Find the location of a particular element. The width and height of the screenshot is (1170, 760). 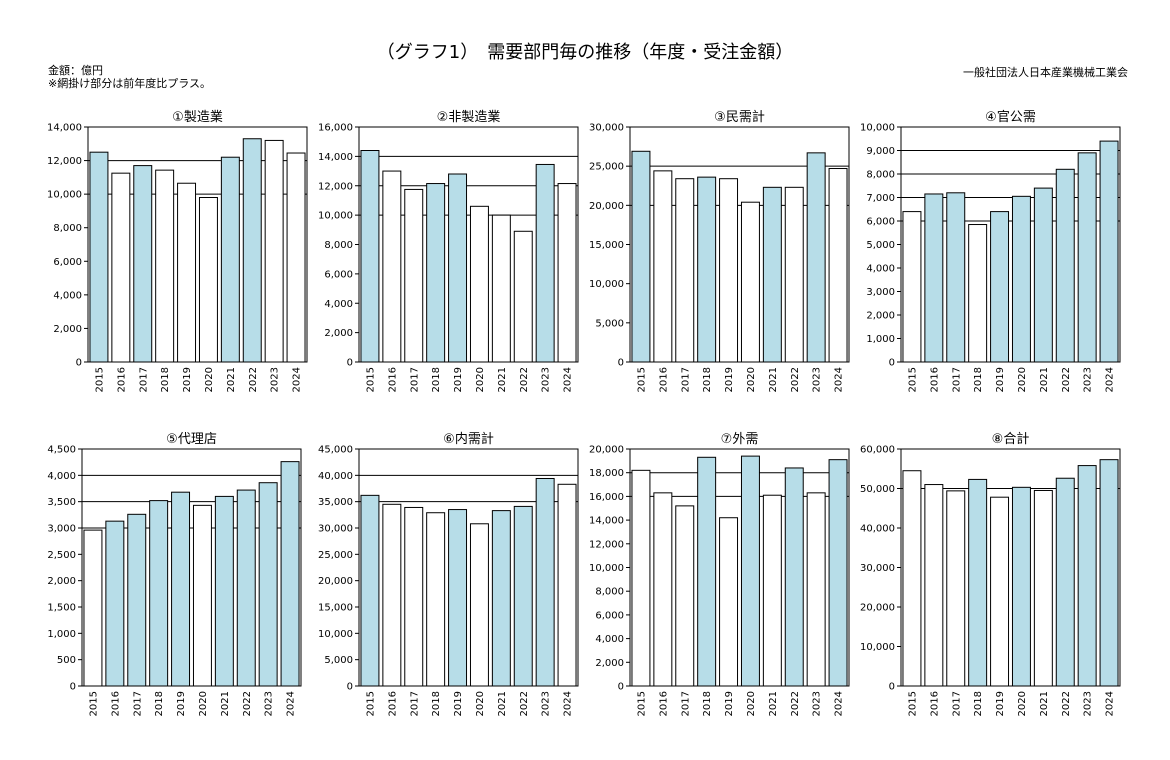

page-title: （グラフ1） 需要部門毎の推移（年度・受注金額） is located at coordinates (585, 52).